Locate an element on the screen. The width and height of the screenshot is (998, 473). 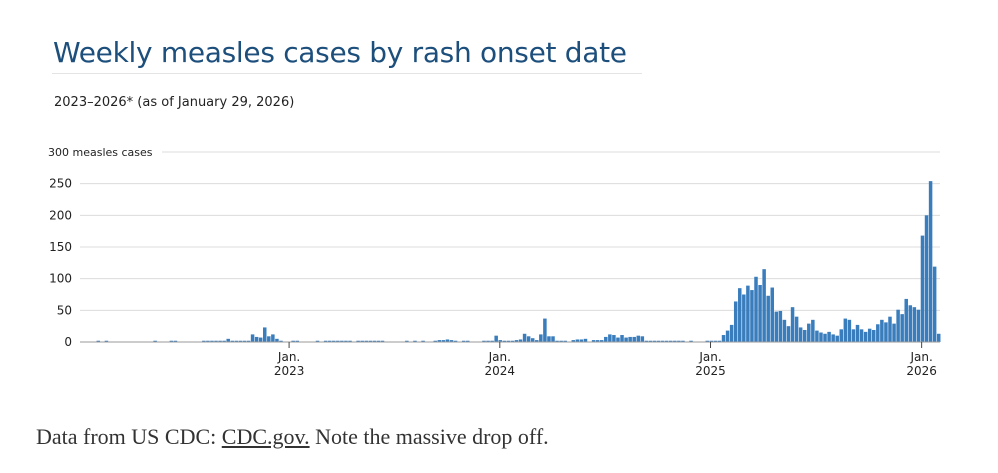
y-tick-label: 150 is located at coordinates (60, 247).